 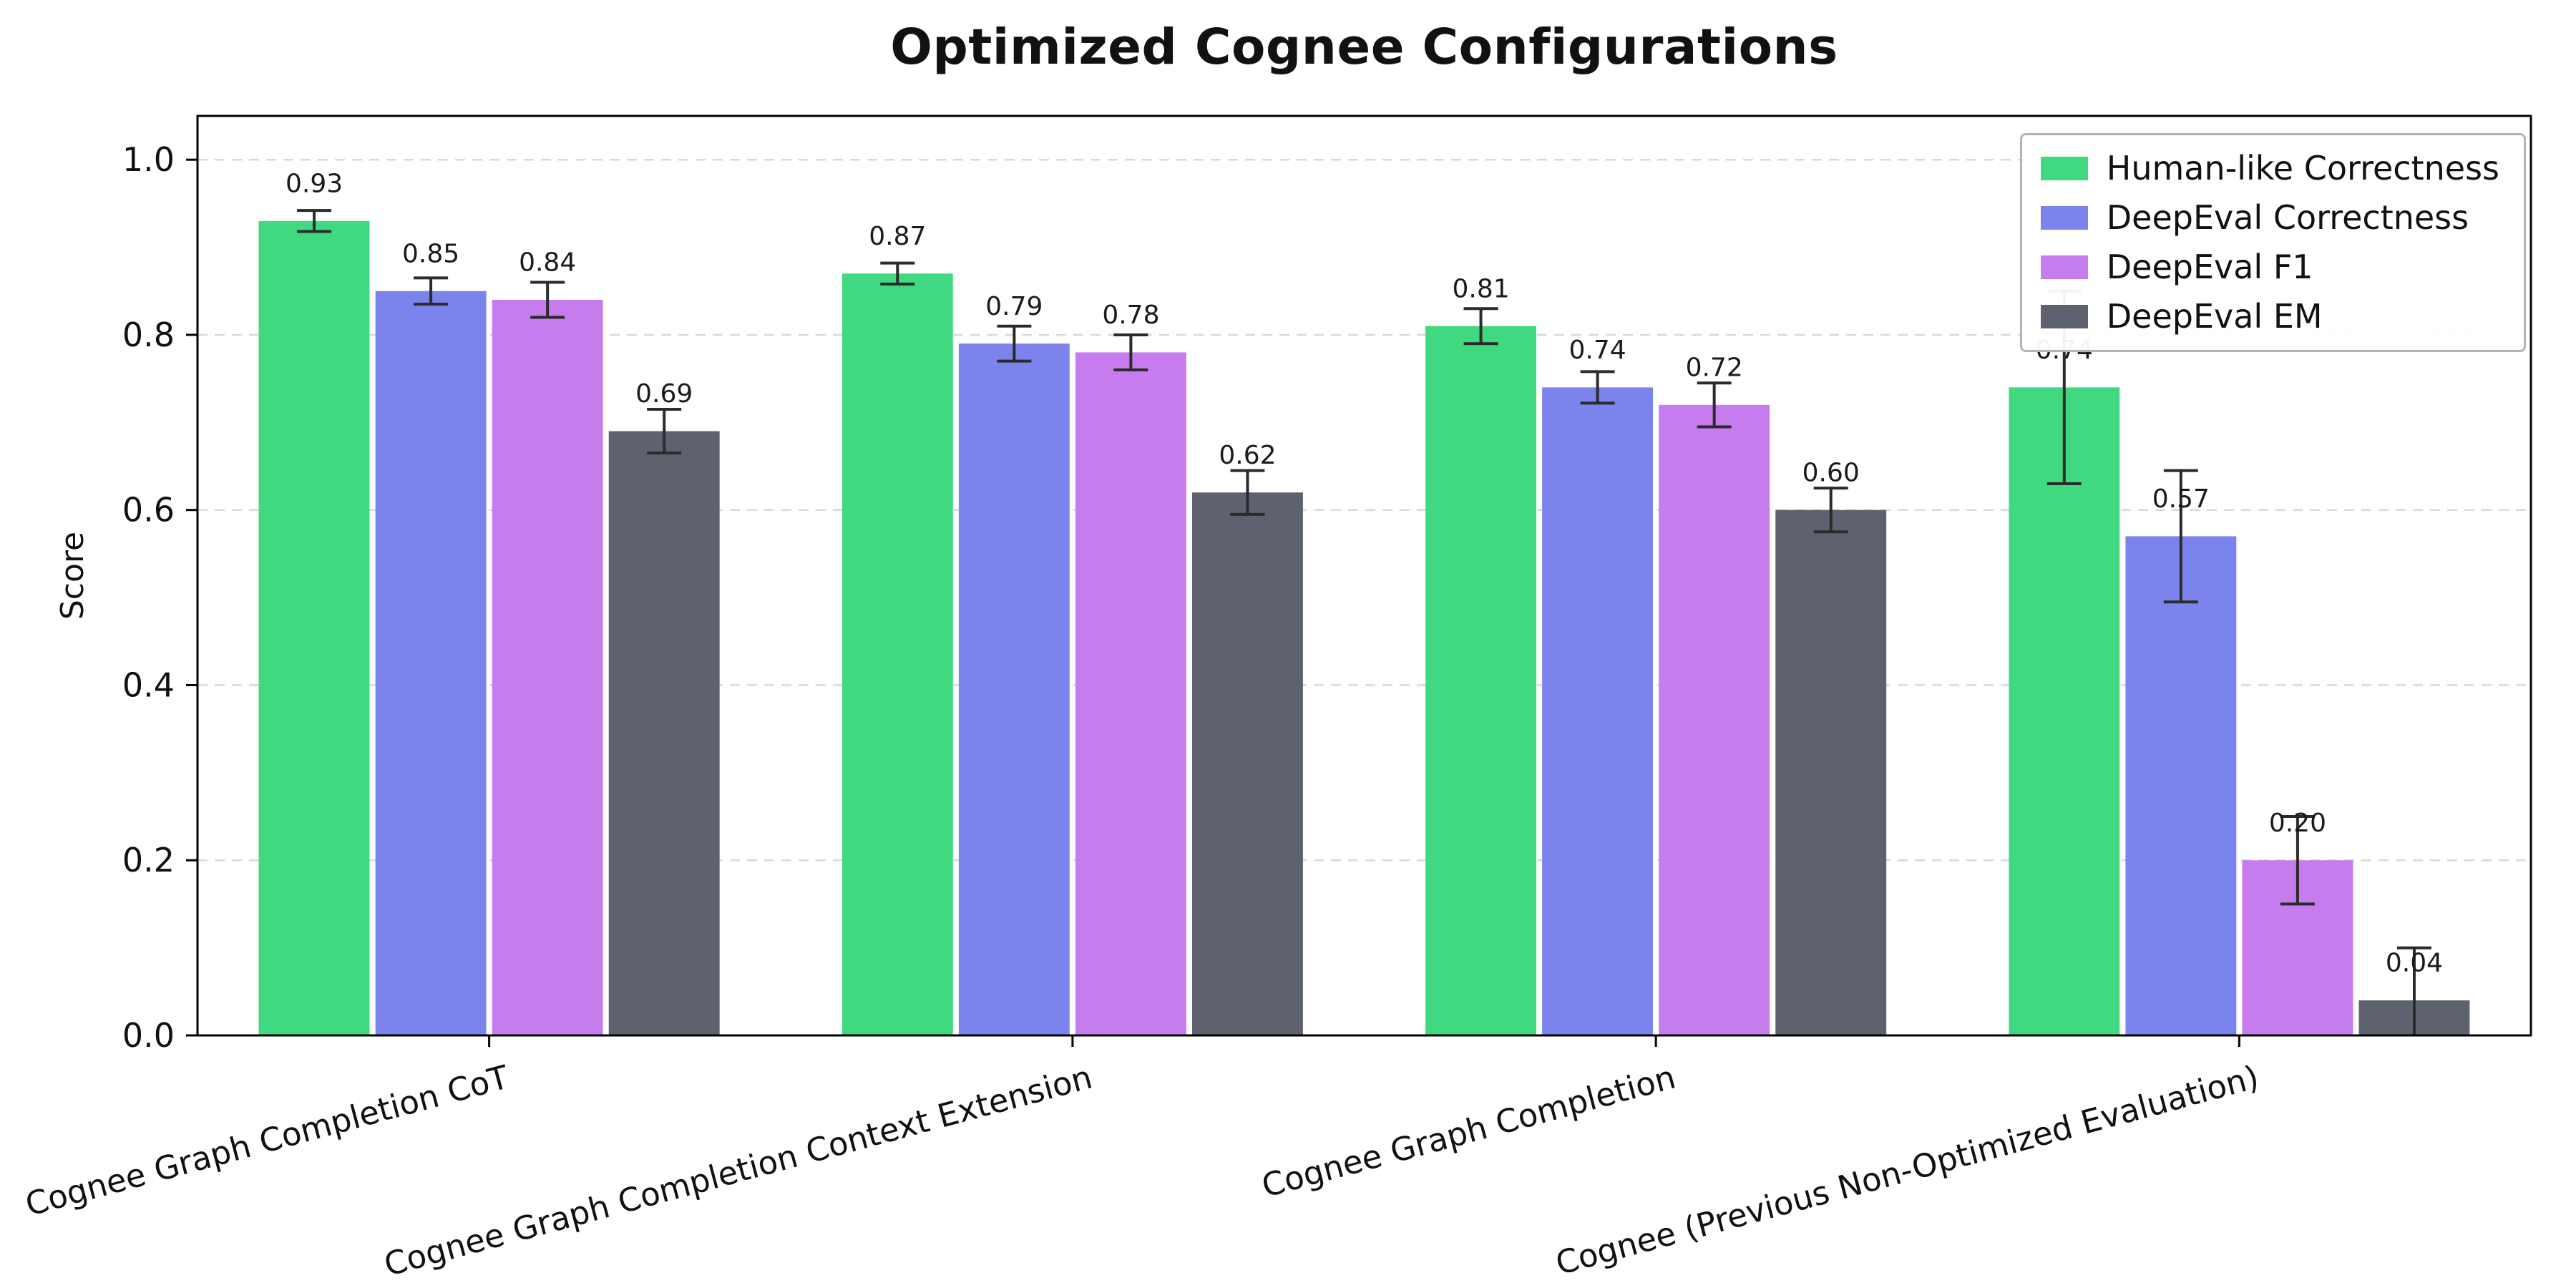 I want to click on legend-item: DeepEval F1, so click(x=2269, y=266).